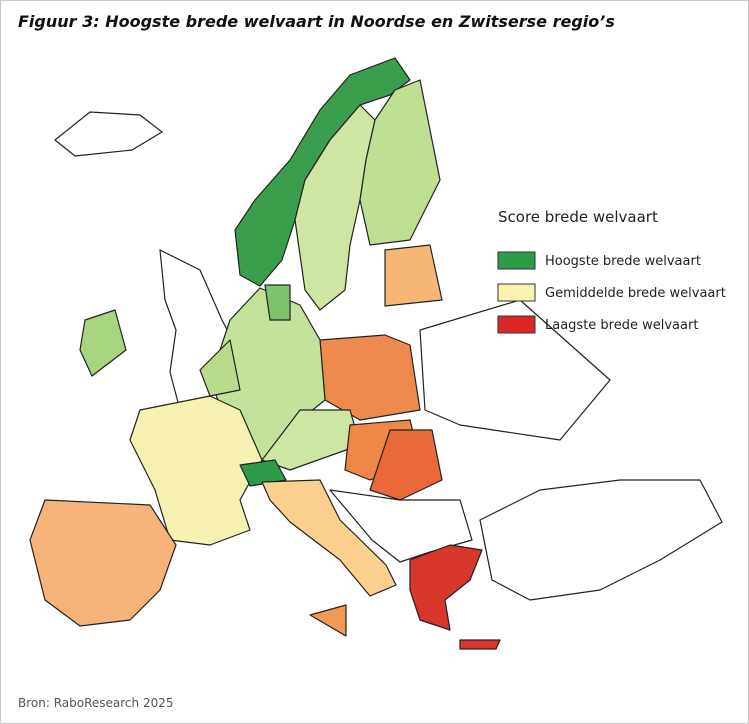 The width and height of the screenshot is (749, 724). Describe the element at coordinates (446, 587) in the screenshot. I see `greece` at that location.